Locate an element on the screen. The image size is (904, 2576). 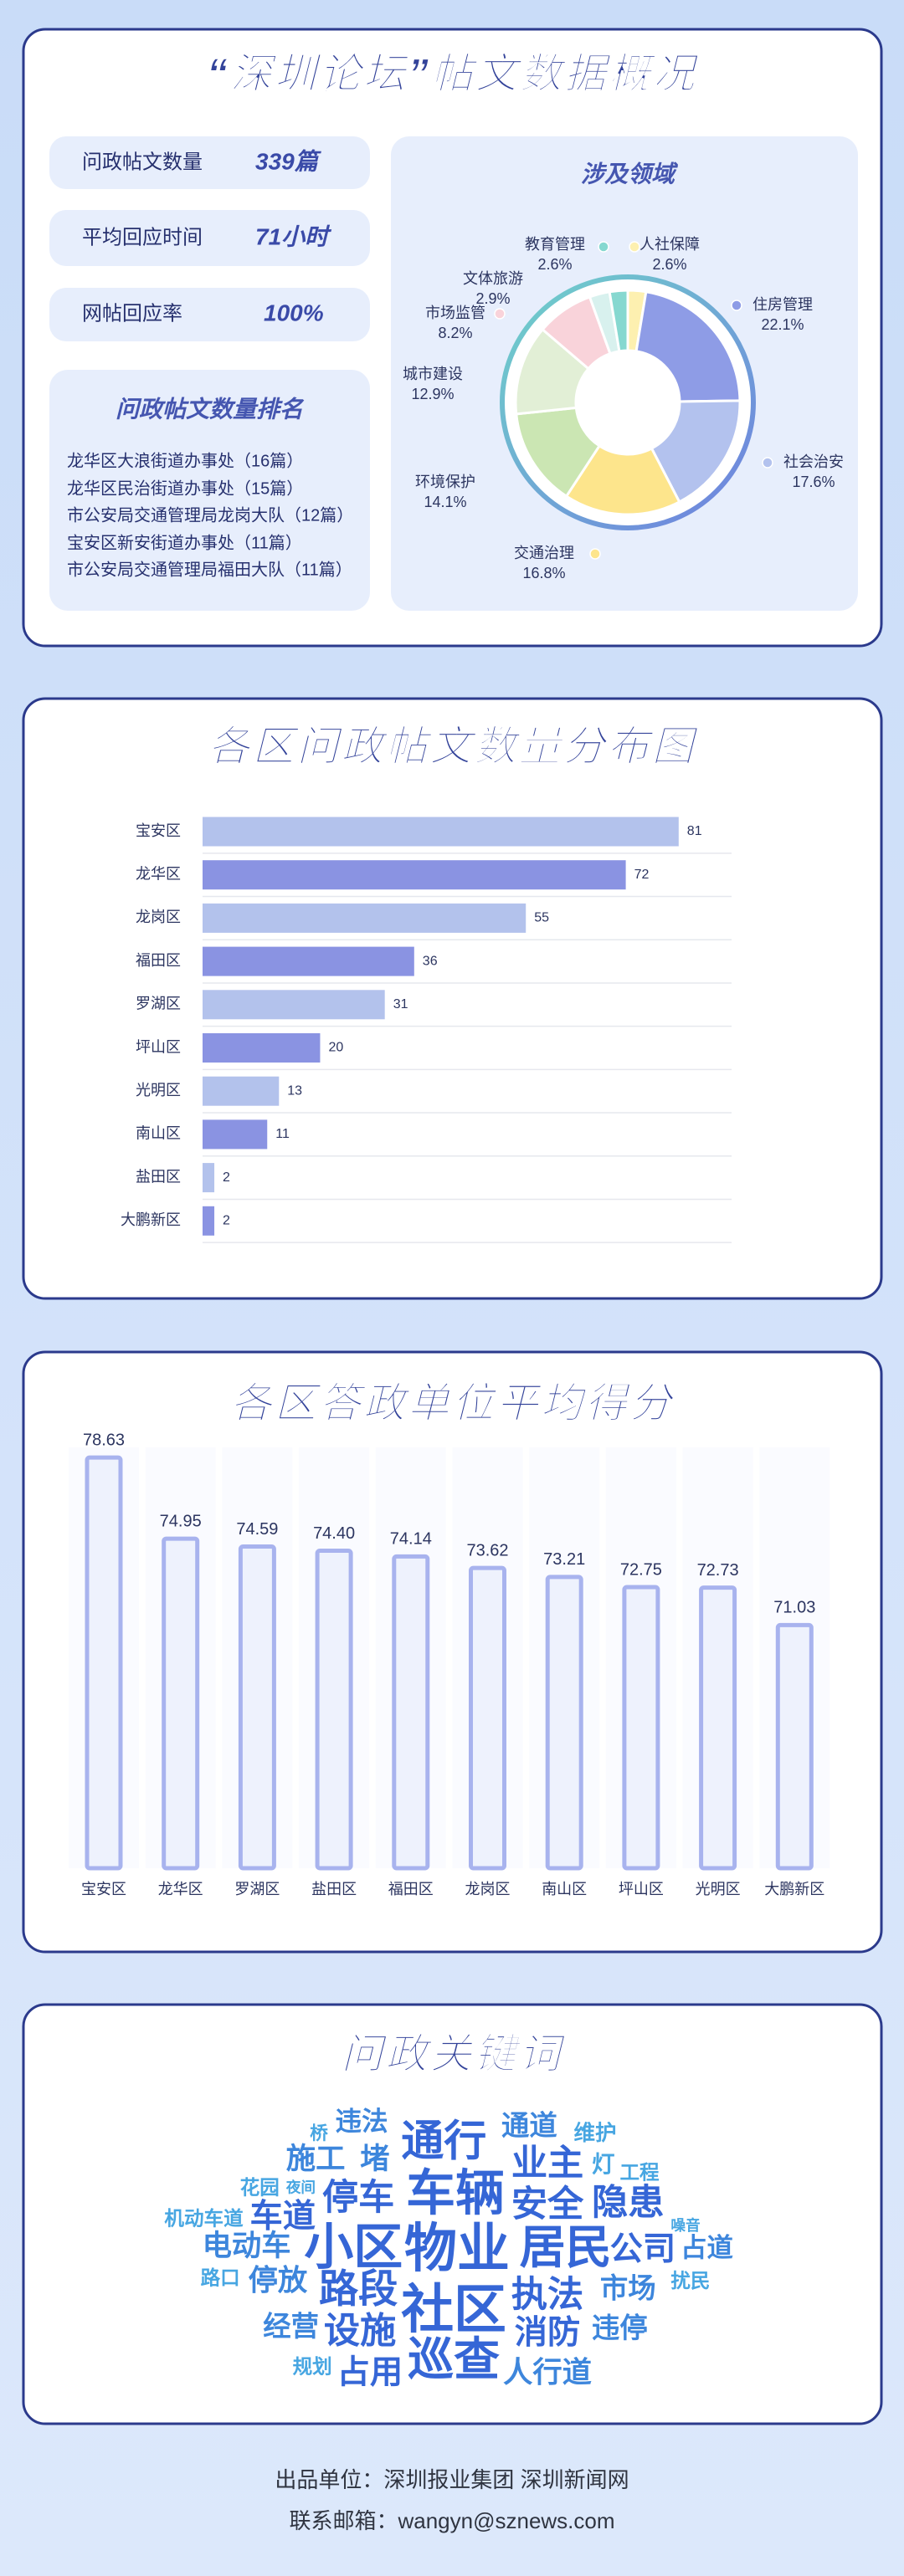
x-tick-label: 福田区 is located at coordinates (411, 1889).